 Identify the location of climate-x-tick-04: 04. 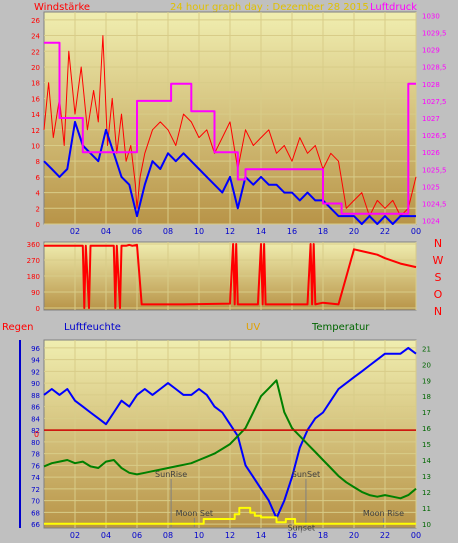
(106, 535).